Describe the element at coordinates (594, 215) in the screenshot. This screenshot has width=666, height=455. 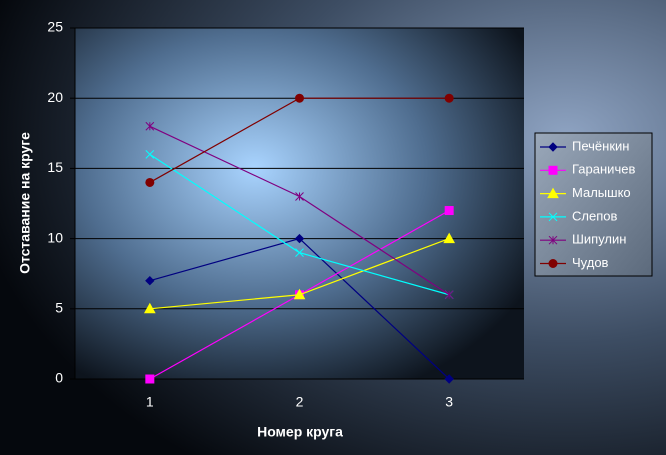
I see `legend-label: Слепов` at that location.